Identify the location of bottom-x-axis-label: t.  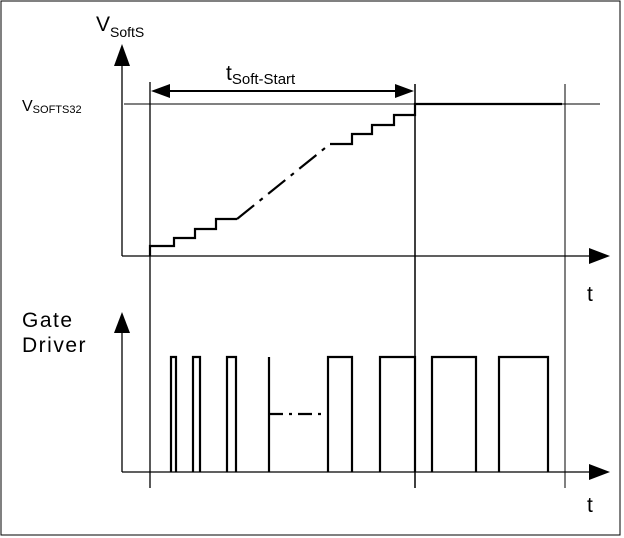
(590, 505).